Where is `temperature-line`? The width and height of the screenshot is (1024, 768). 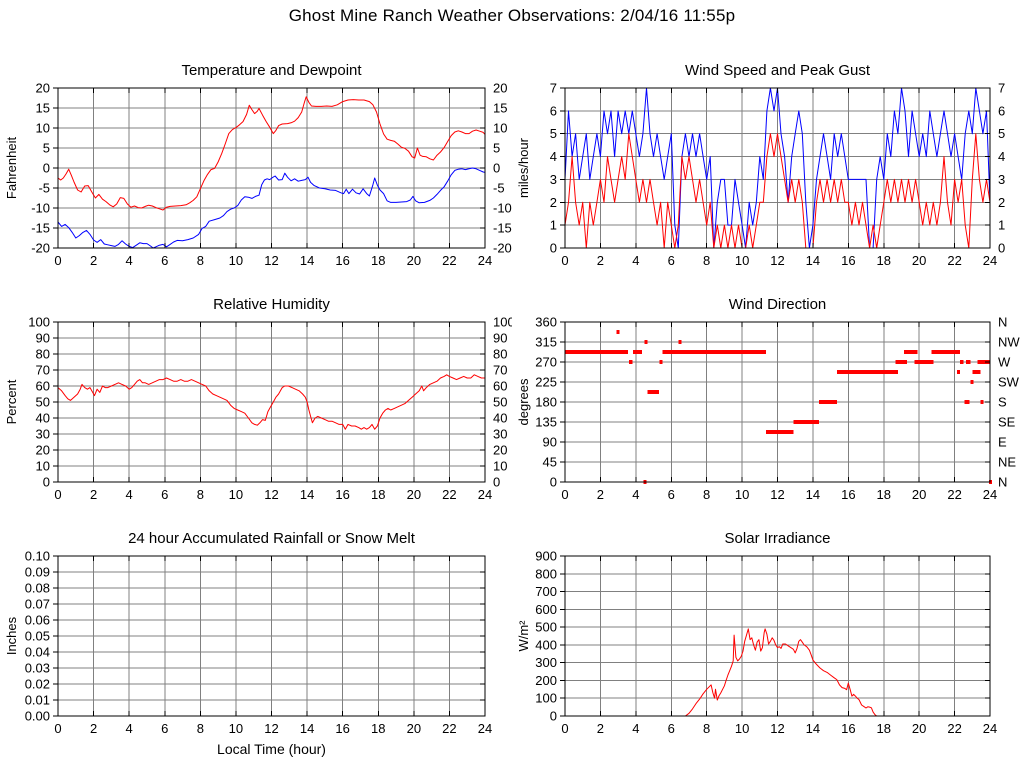
temperature-line is located at coordinates (271, 153).